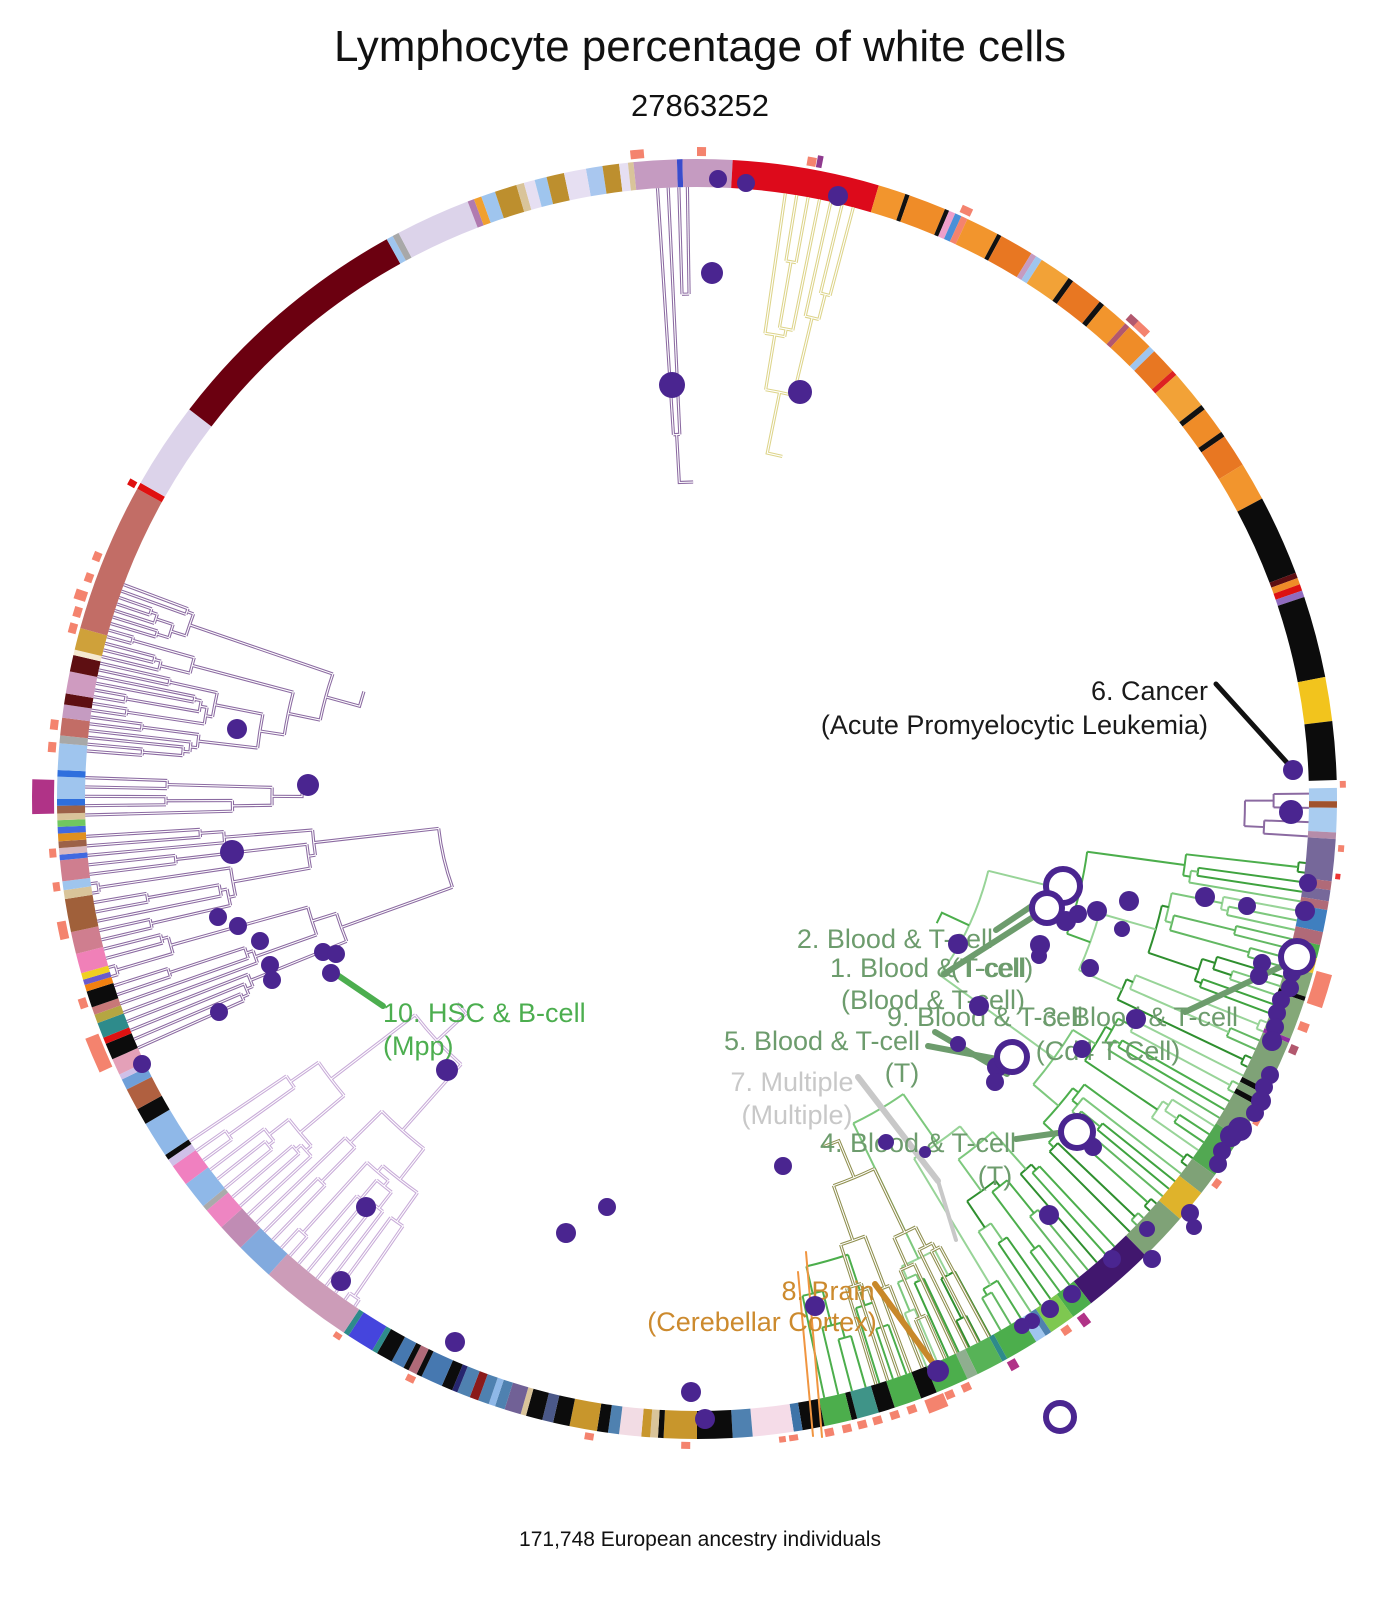 Image resolution: width=1400 pixels, height=1600 pixels. Describe the element at coordinates (484, 1013) in the screenshot. I see `annotation-label-rank10: 10. HSC & B-cell` at that location.